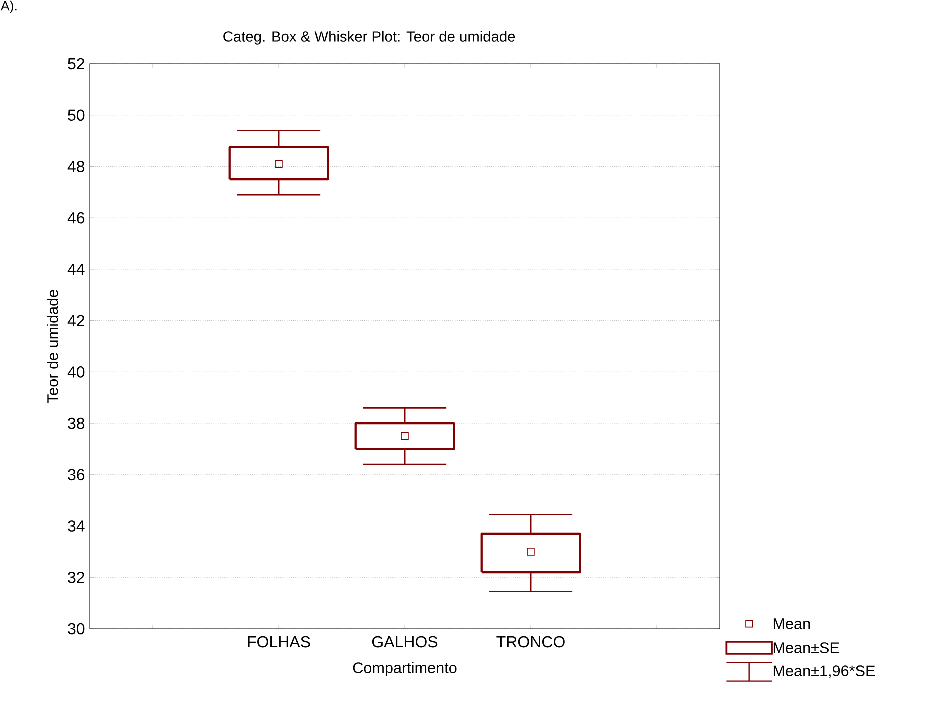  What do you see at coordinates (370, 38) in the screenshot?
I see `chart-title: Categ. Box & Whisker Plot: Teor de umidade` at bounding box center [370, 38].